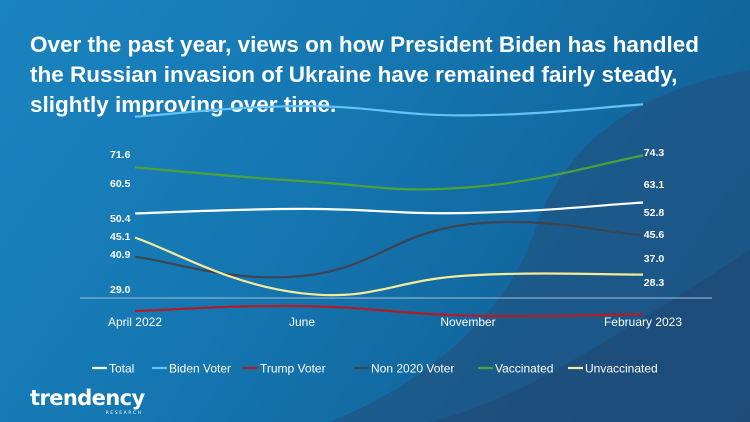 The width and height of the screenshot is (750, 422). Describe the element at coordinates (467, 322) in the screenshot. I see `x-tick-label: November` at that location.